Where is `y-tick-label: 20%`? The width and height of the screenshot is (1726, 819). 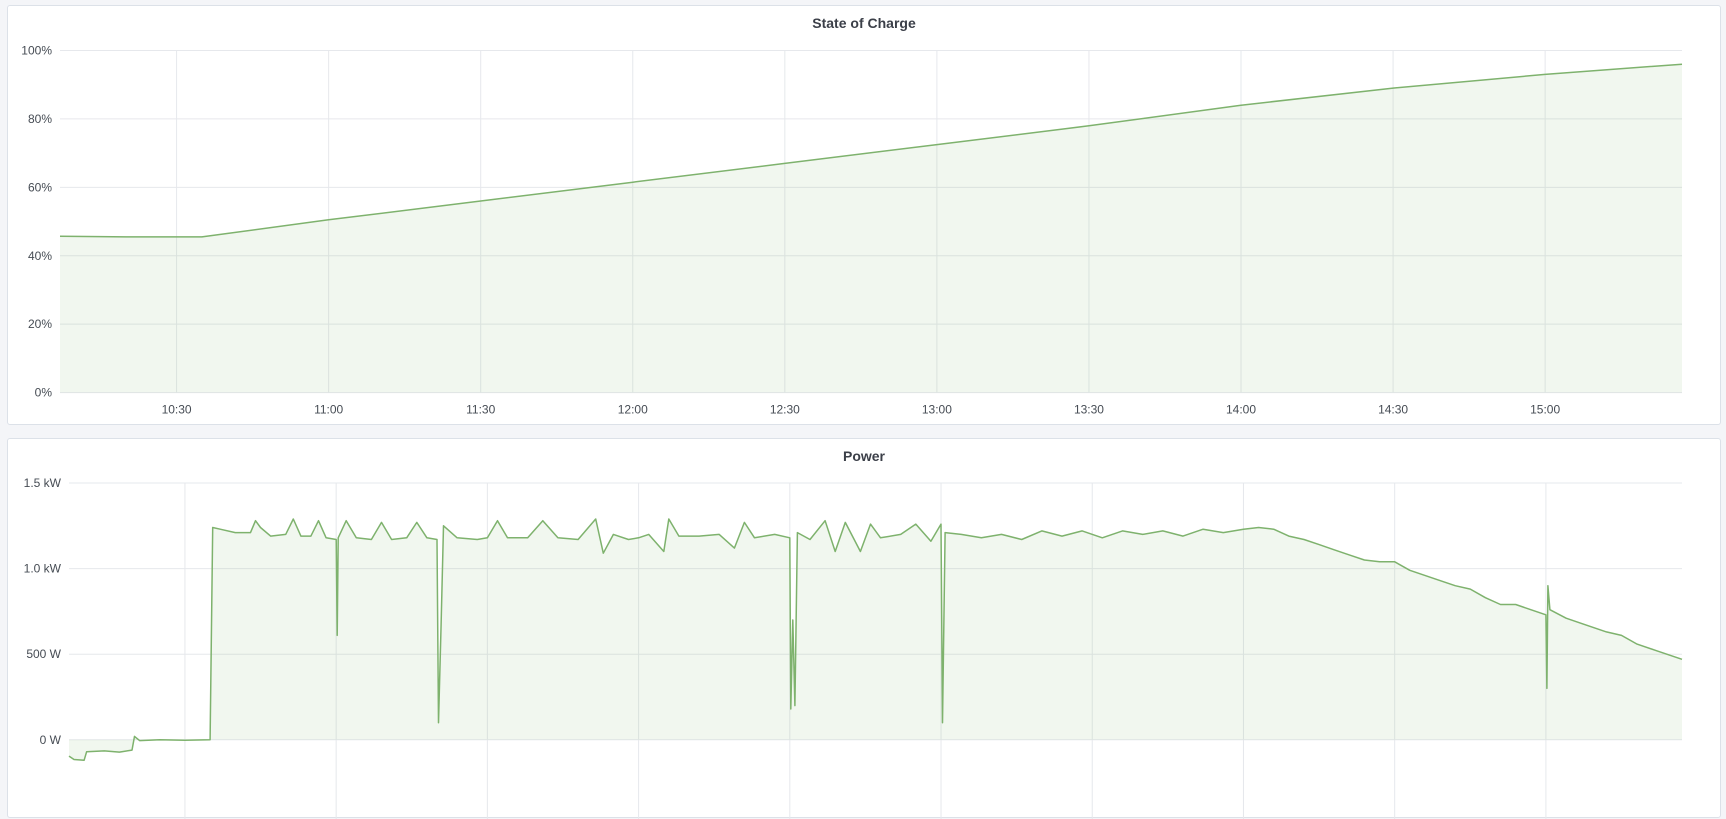
y-tick-label: 20% is located at coordinates (40, 324).